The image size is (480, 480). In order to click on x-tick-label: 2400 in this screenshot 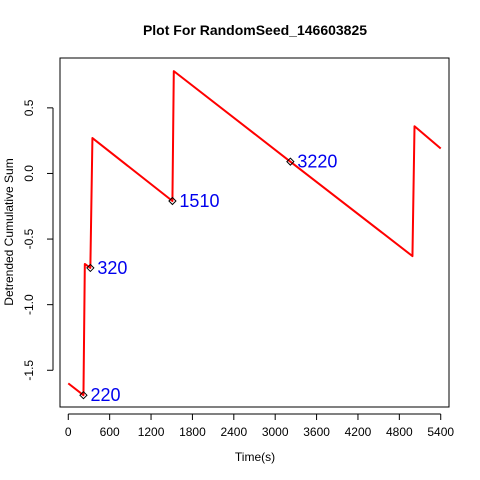, I will do `click(233, 432)`.